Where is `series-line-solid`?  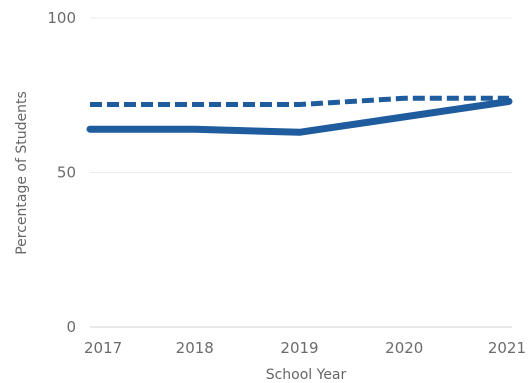 series-line-solid is located at coordinates (299, 116).